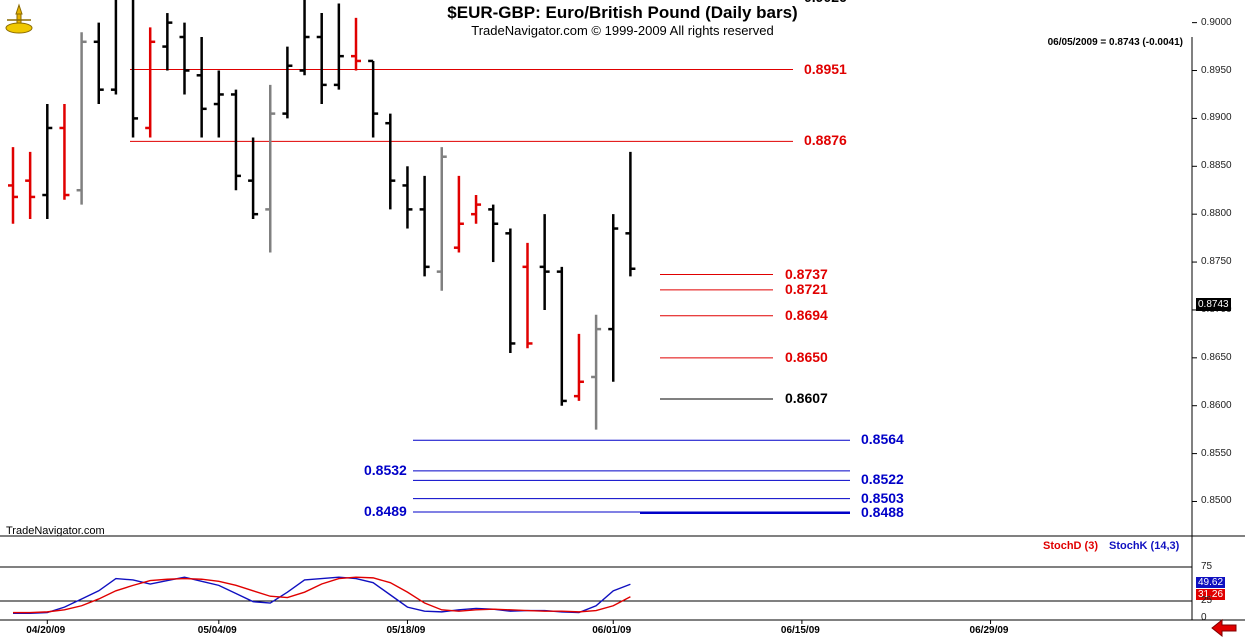  What do you see at coordinates (19, 19) in the screenshot?
I see `tradenavigator-logo-icon` at bounding box center [19, 19].